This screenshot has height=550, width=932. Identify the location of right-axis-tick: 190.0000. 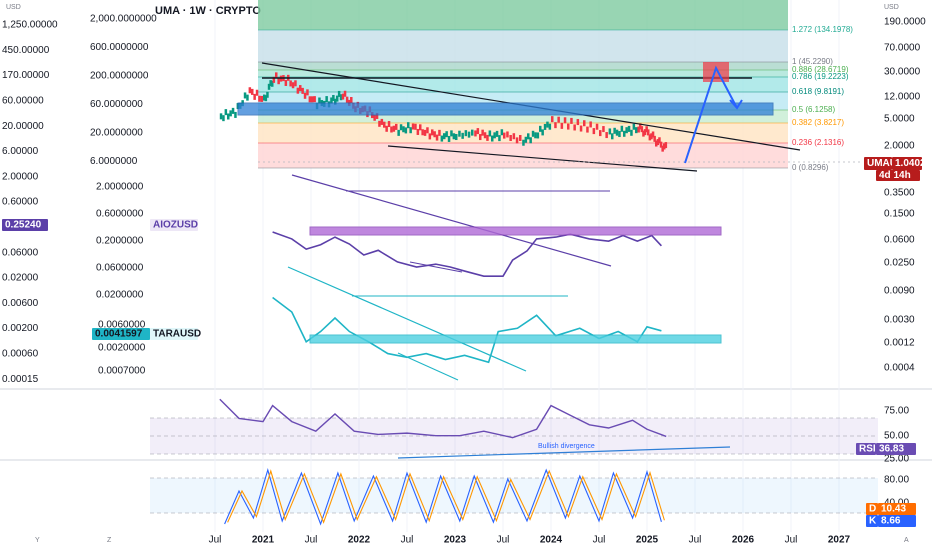
(905, 22).